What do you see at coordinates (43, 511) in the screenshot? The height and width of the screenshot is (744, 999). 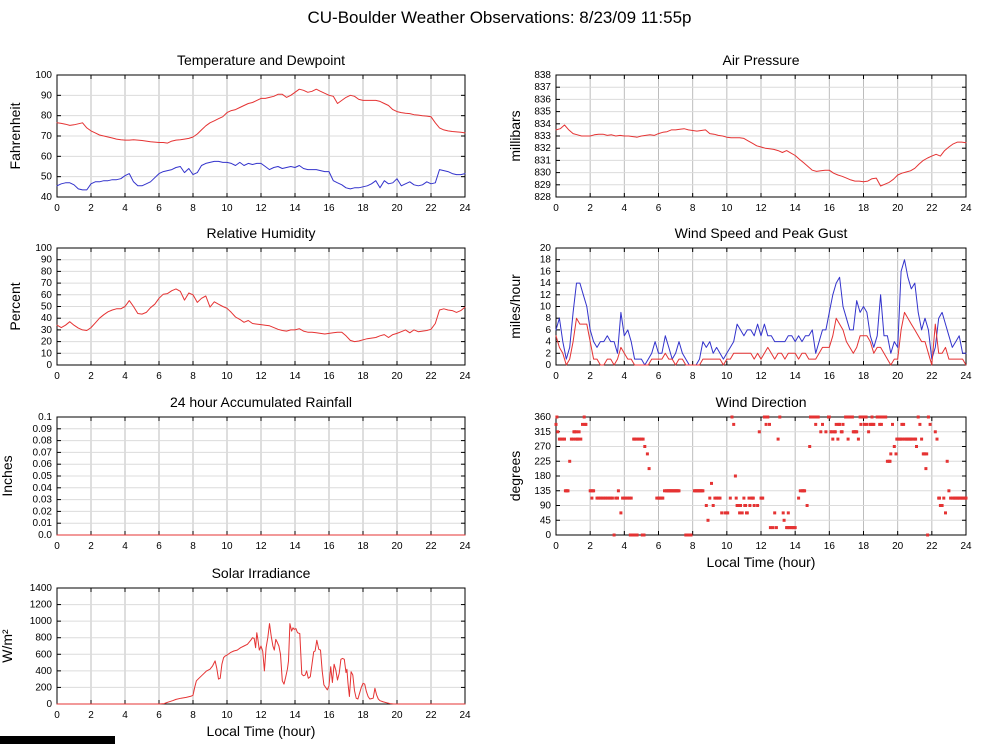 I see `svg-text: 0.02` at bounding box center [43, 511].